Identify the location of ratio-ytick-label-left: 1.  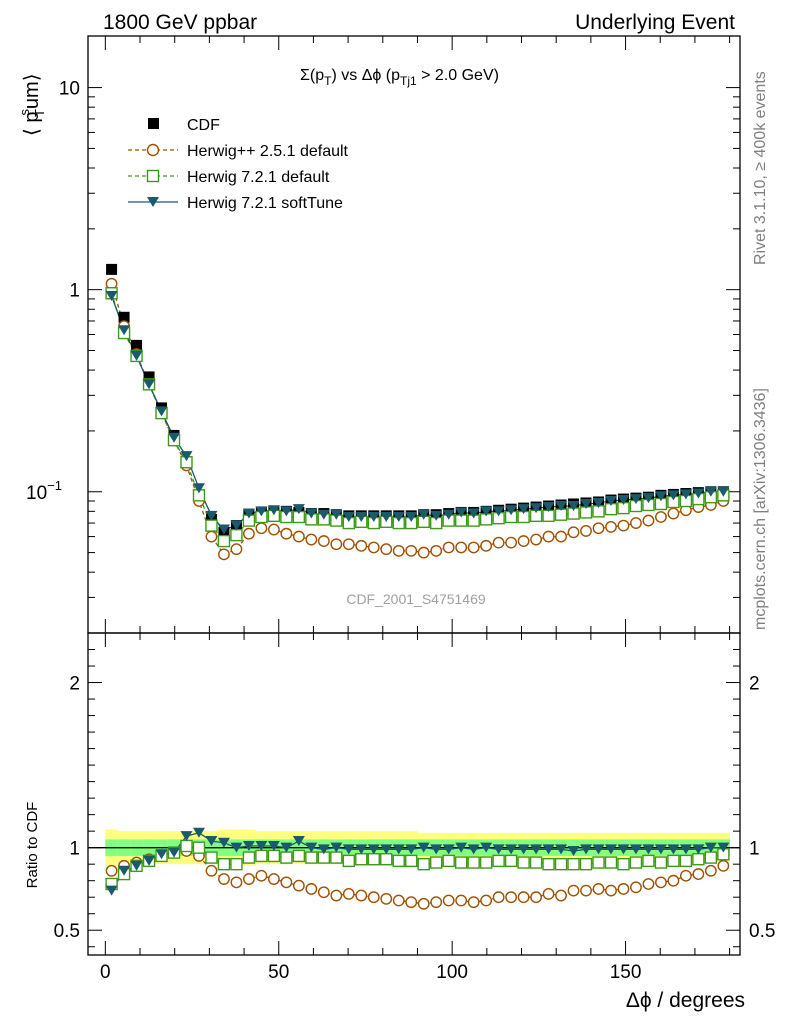
(74, 849).